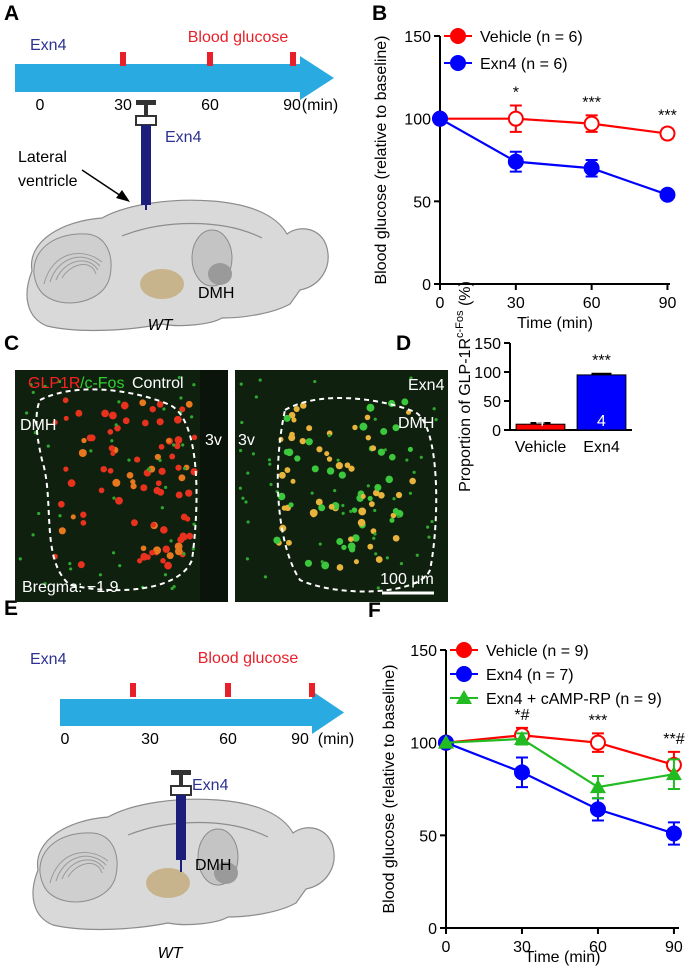  What do you see at coordinates (465, 415) in the screenshot?
I see `y-axis-label-part: Proportion of GLP-1R` at bounding box center [465, 415].